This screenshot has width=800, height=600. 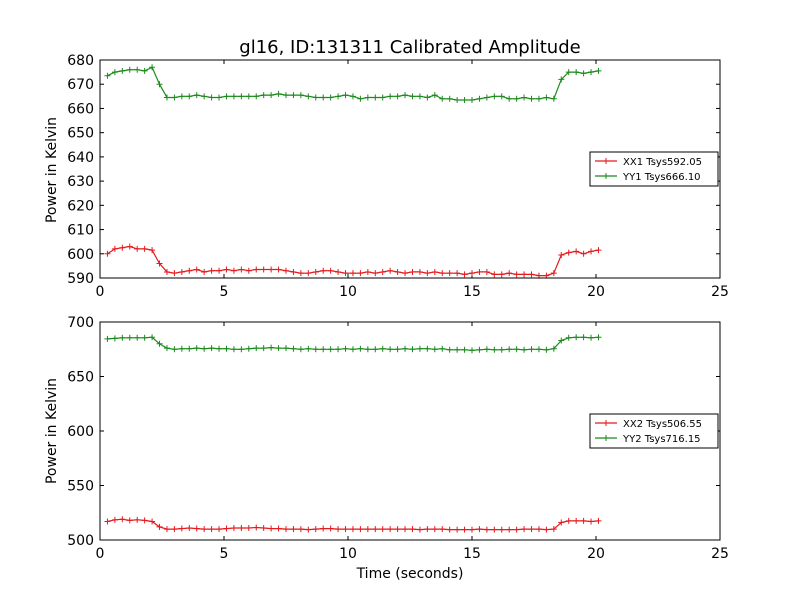 What do you see at coordinates (606, 161) in the screenshot?
I see `legend-marker` at bounding box center [606, 161].